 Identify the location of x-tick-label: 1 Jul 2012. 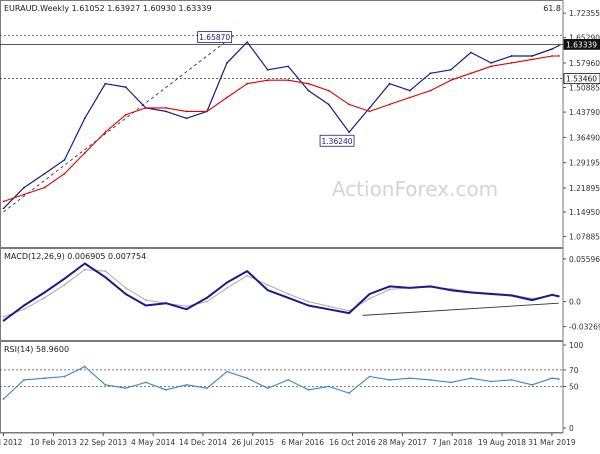
(11, 442).